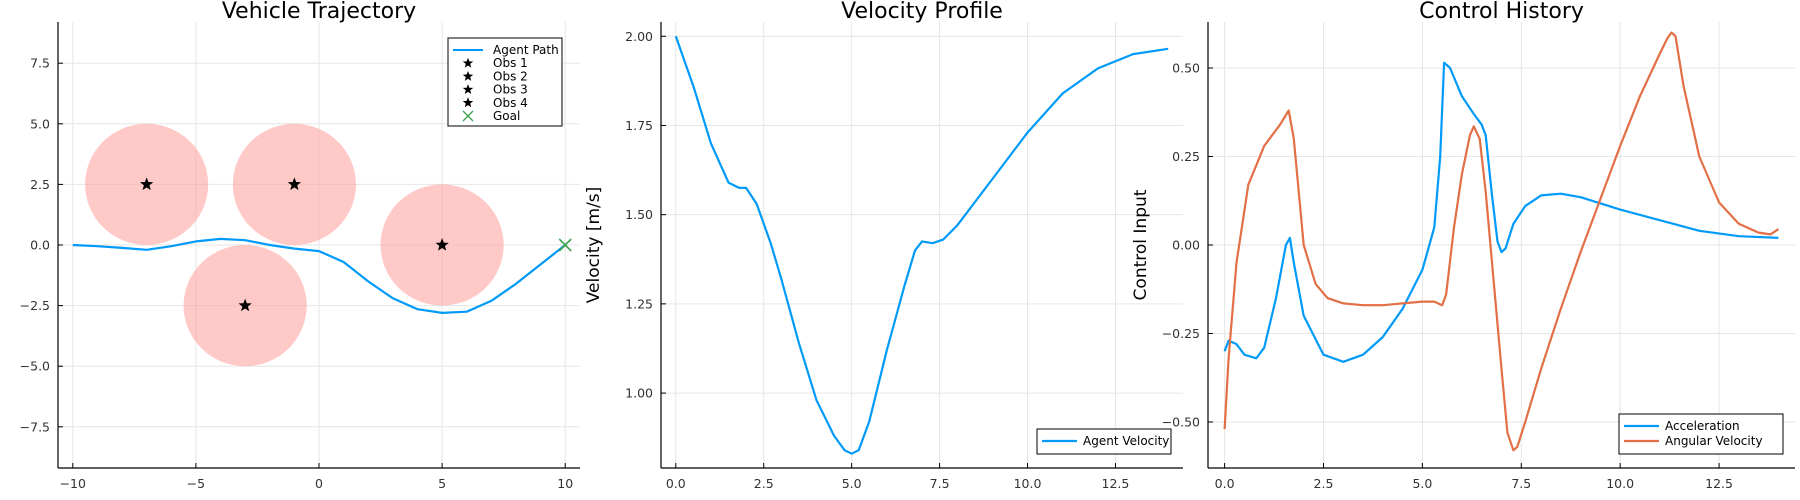 The height and width of the screenshot is (500, 1800). I want to click on legend: Agent Velocity, so click(1104, 441).